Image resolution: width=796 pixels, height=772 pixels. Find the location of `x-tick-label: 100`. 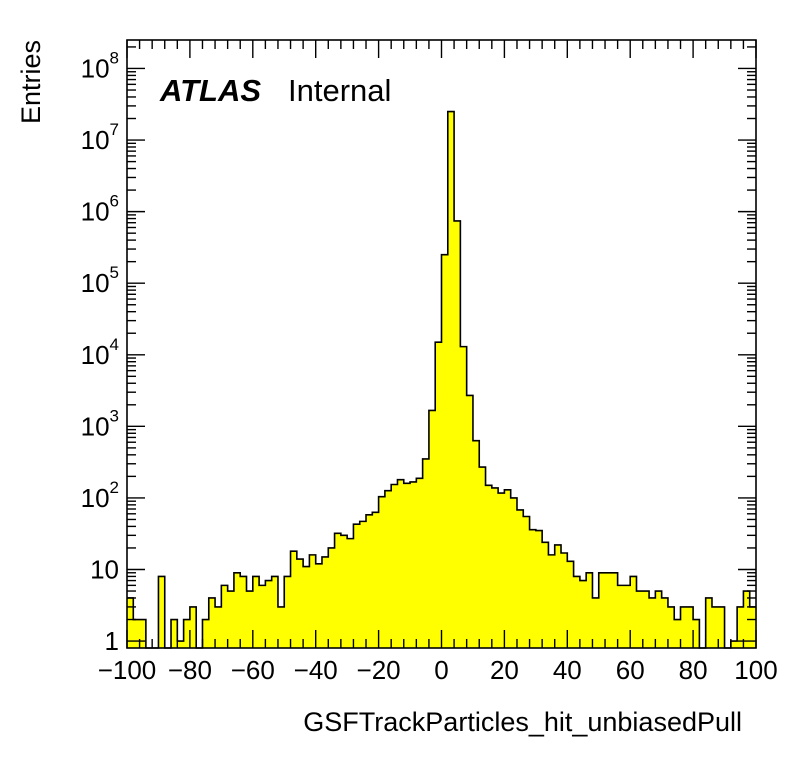

x-tick-label: 100 is located at coordinates (755, 670).